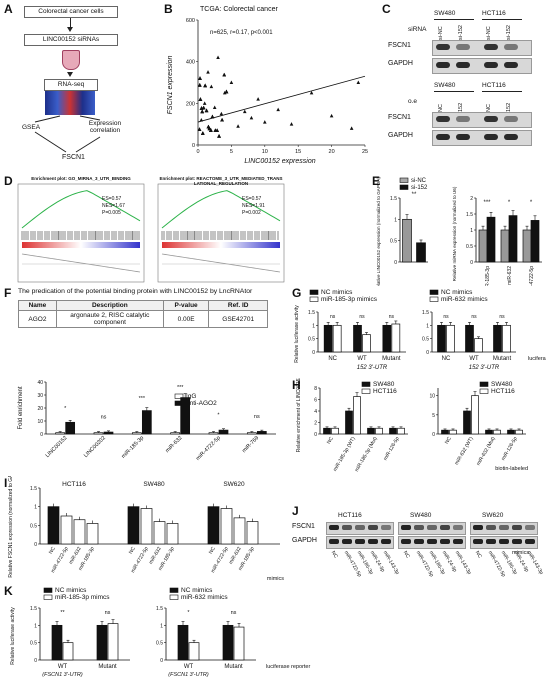  Describe the element at coordinates (315, 412) in the screenshot. I see `y-tick-label: 4` at that location.